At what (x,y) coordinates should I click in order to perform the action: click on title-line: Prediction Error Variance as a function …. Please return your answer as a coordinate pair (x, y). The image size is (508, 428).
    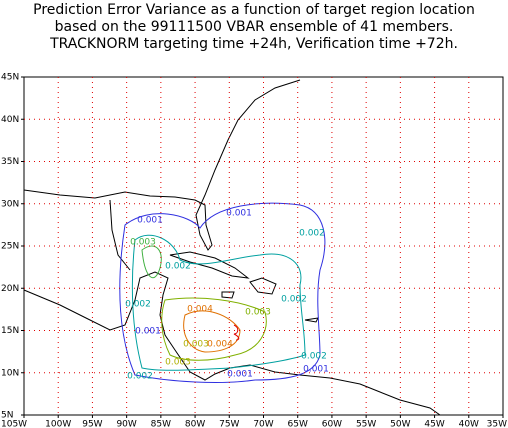
    Looking at the image, I should click on (254, 10).